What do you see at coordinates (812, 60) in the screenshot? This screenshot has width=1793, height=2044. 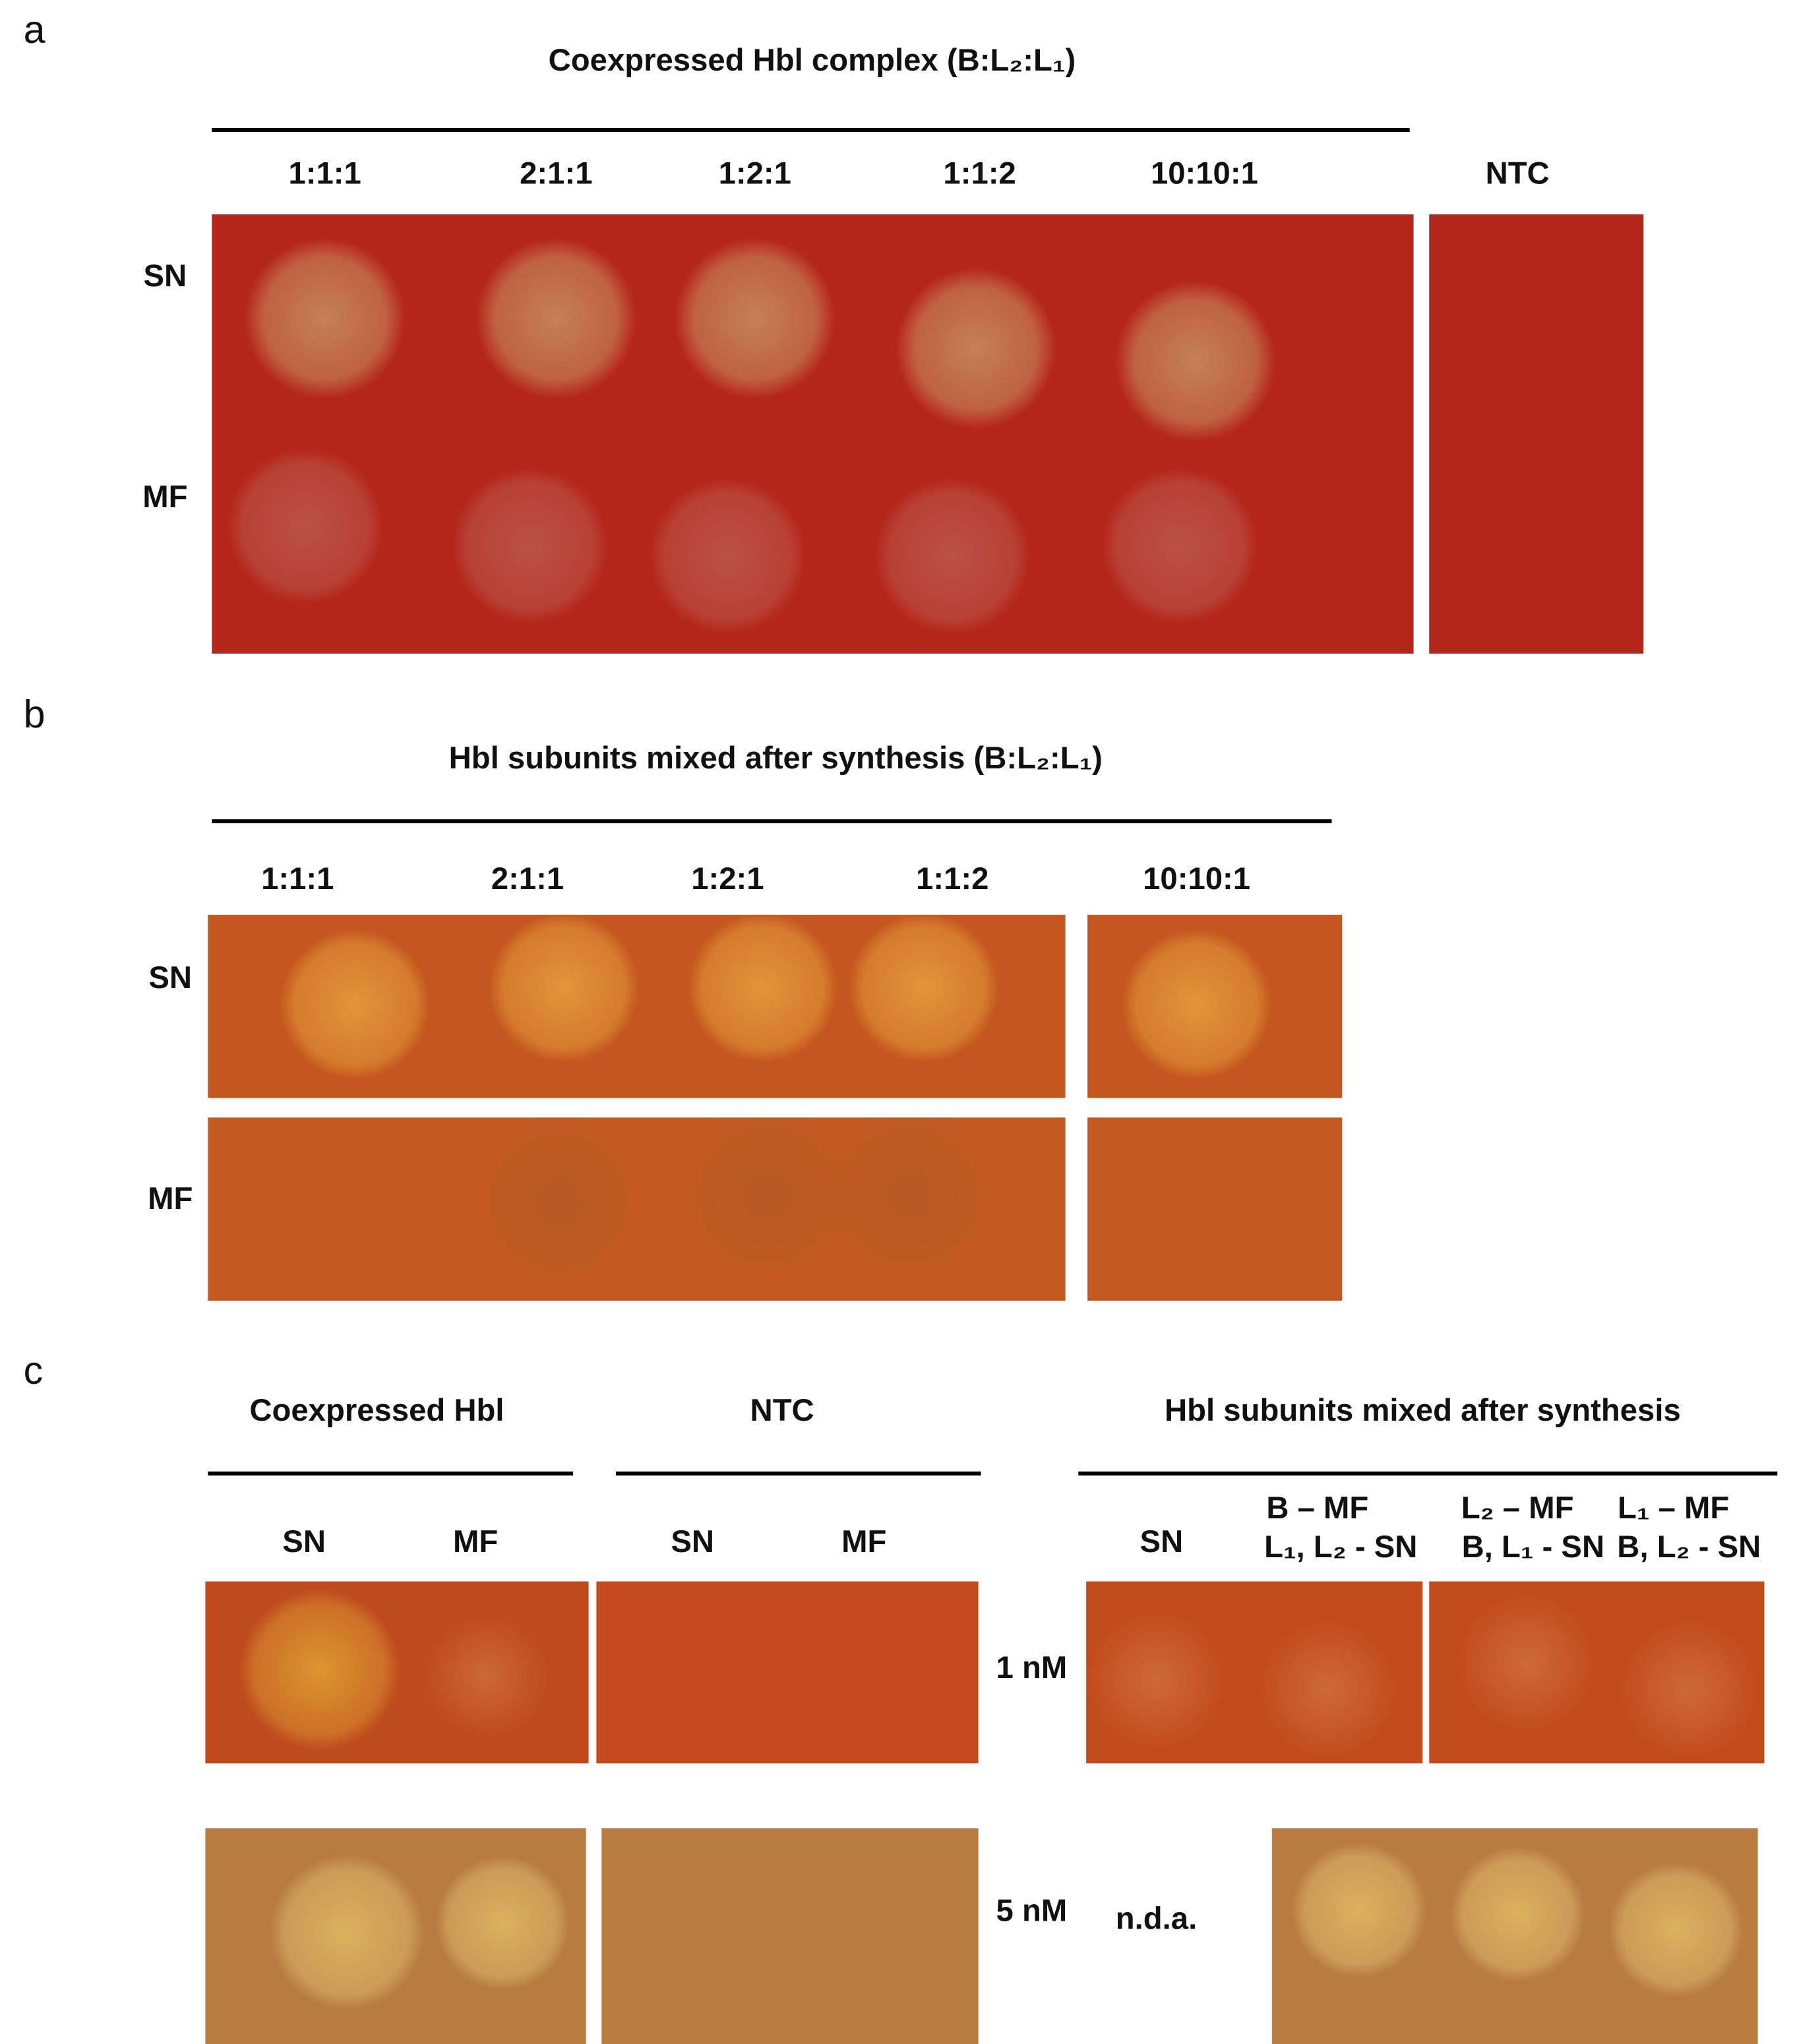 I see `panel-title: Coexpressed Hbl complex (B:L₂:L₁)` at bounding box center [812, 60].